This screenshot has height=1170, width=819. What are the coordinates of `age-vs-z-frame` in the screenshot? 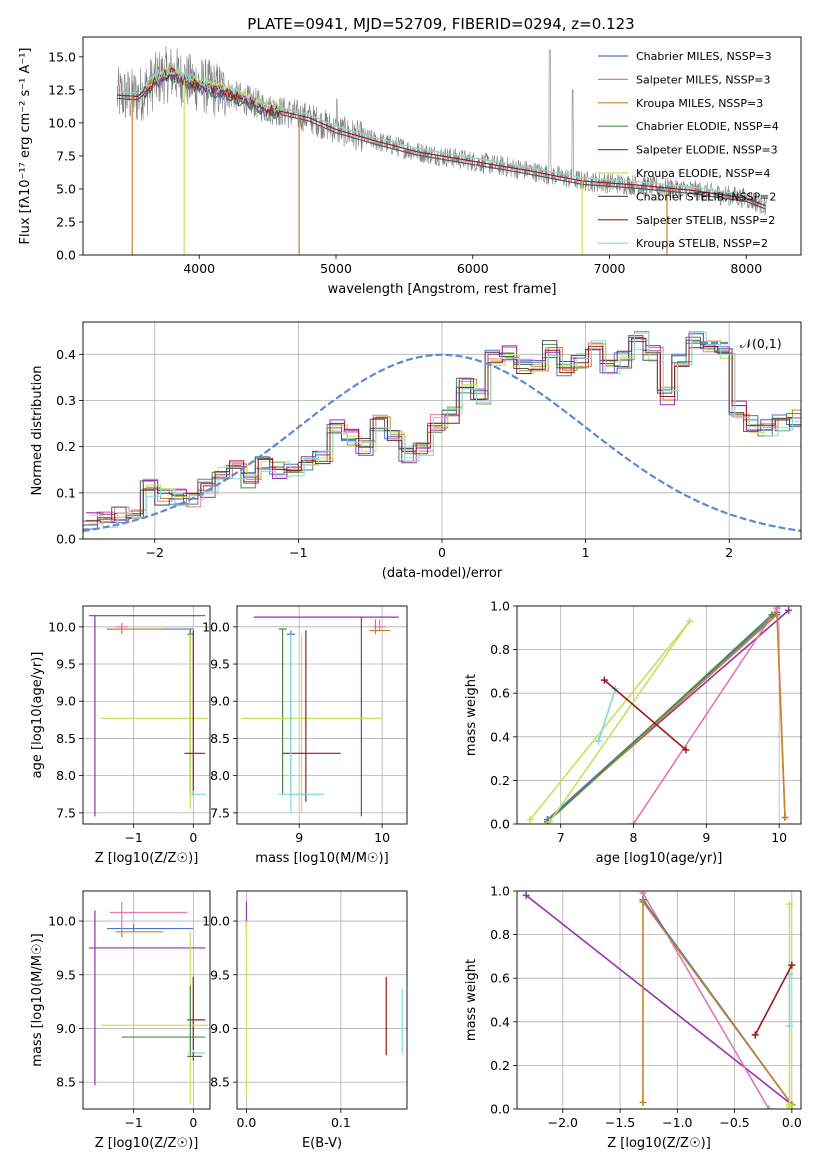 It's located at (146, 715).